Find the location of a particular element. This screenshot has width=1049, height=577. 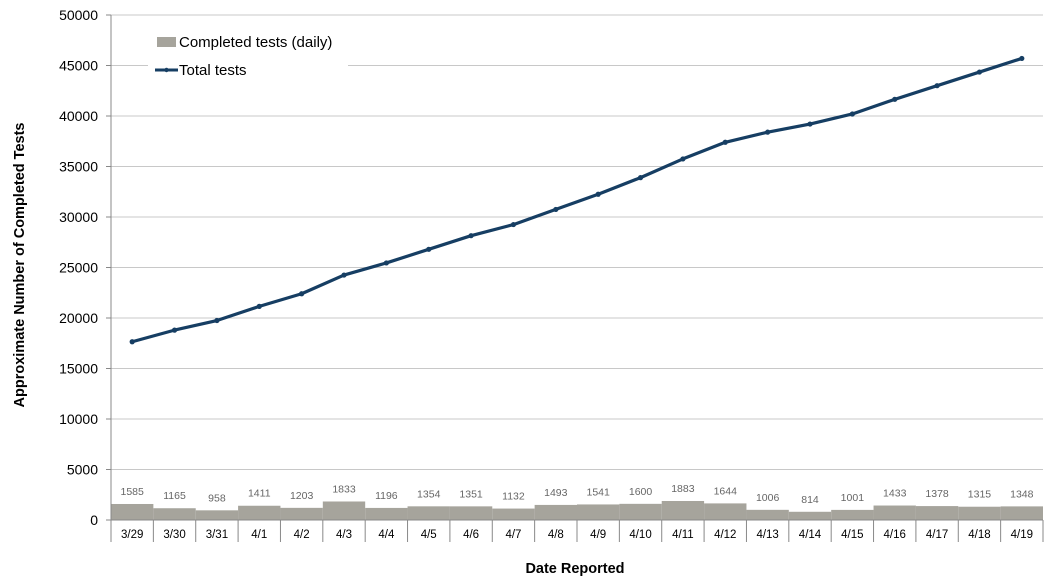

legend: Completed tests (daily) Total tests is located at coordinates (248, 59).